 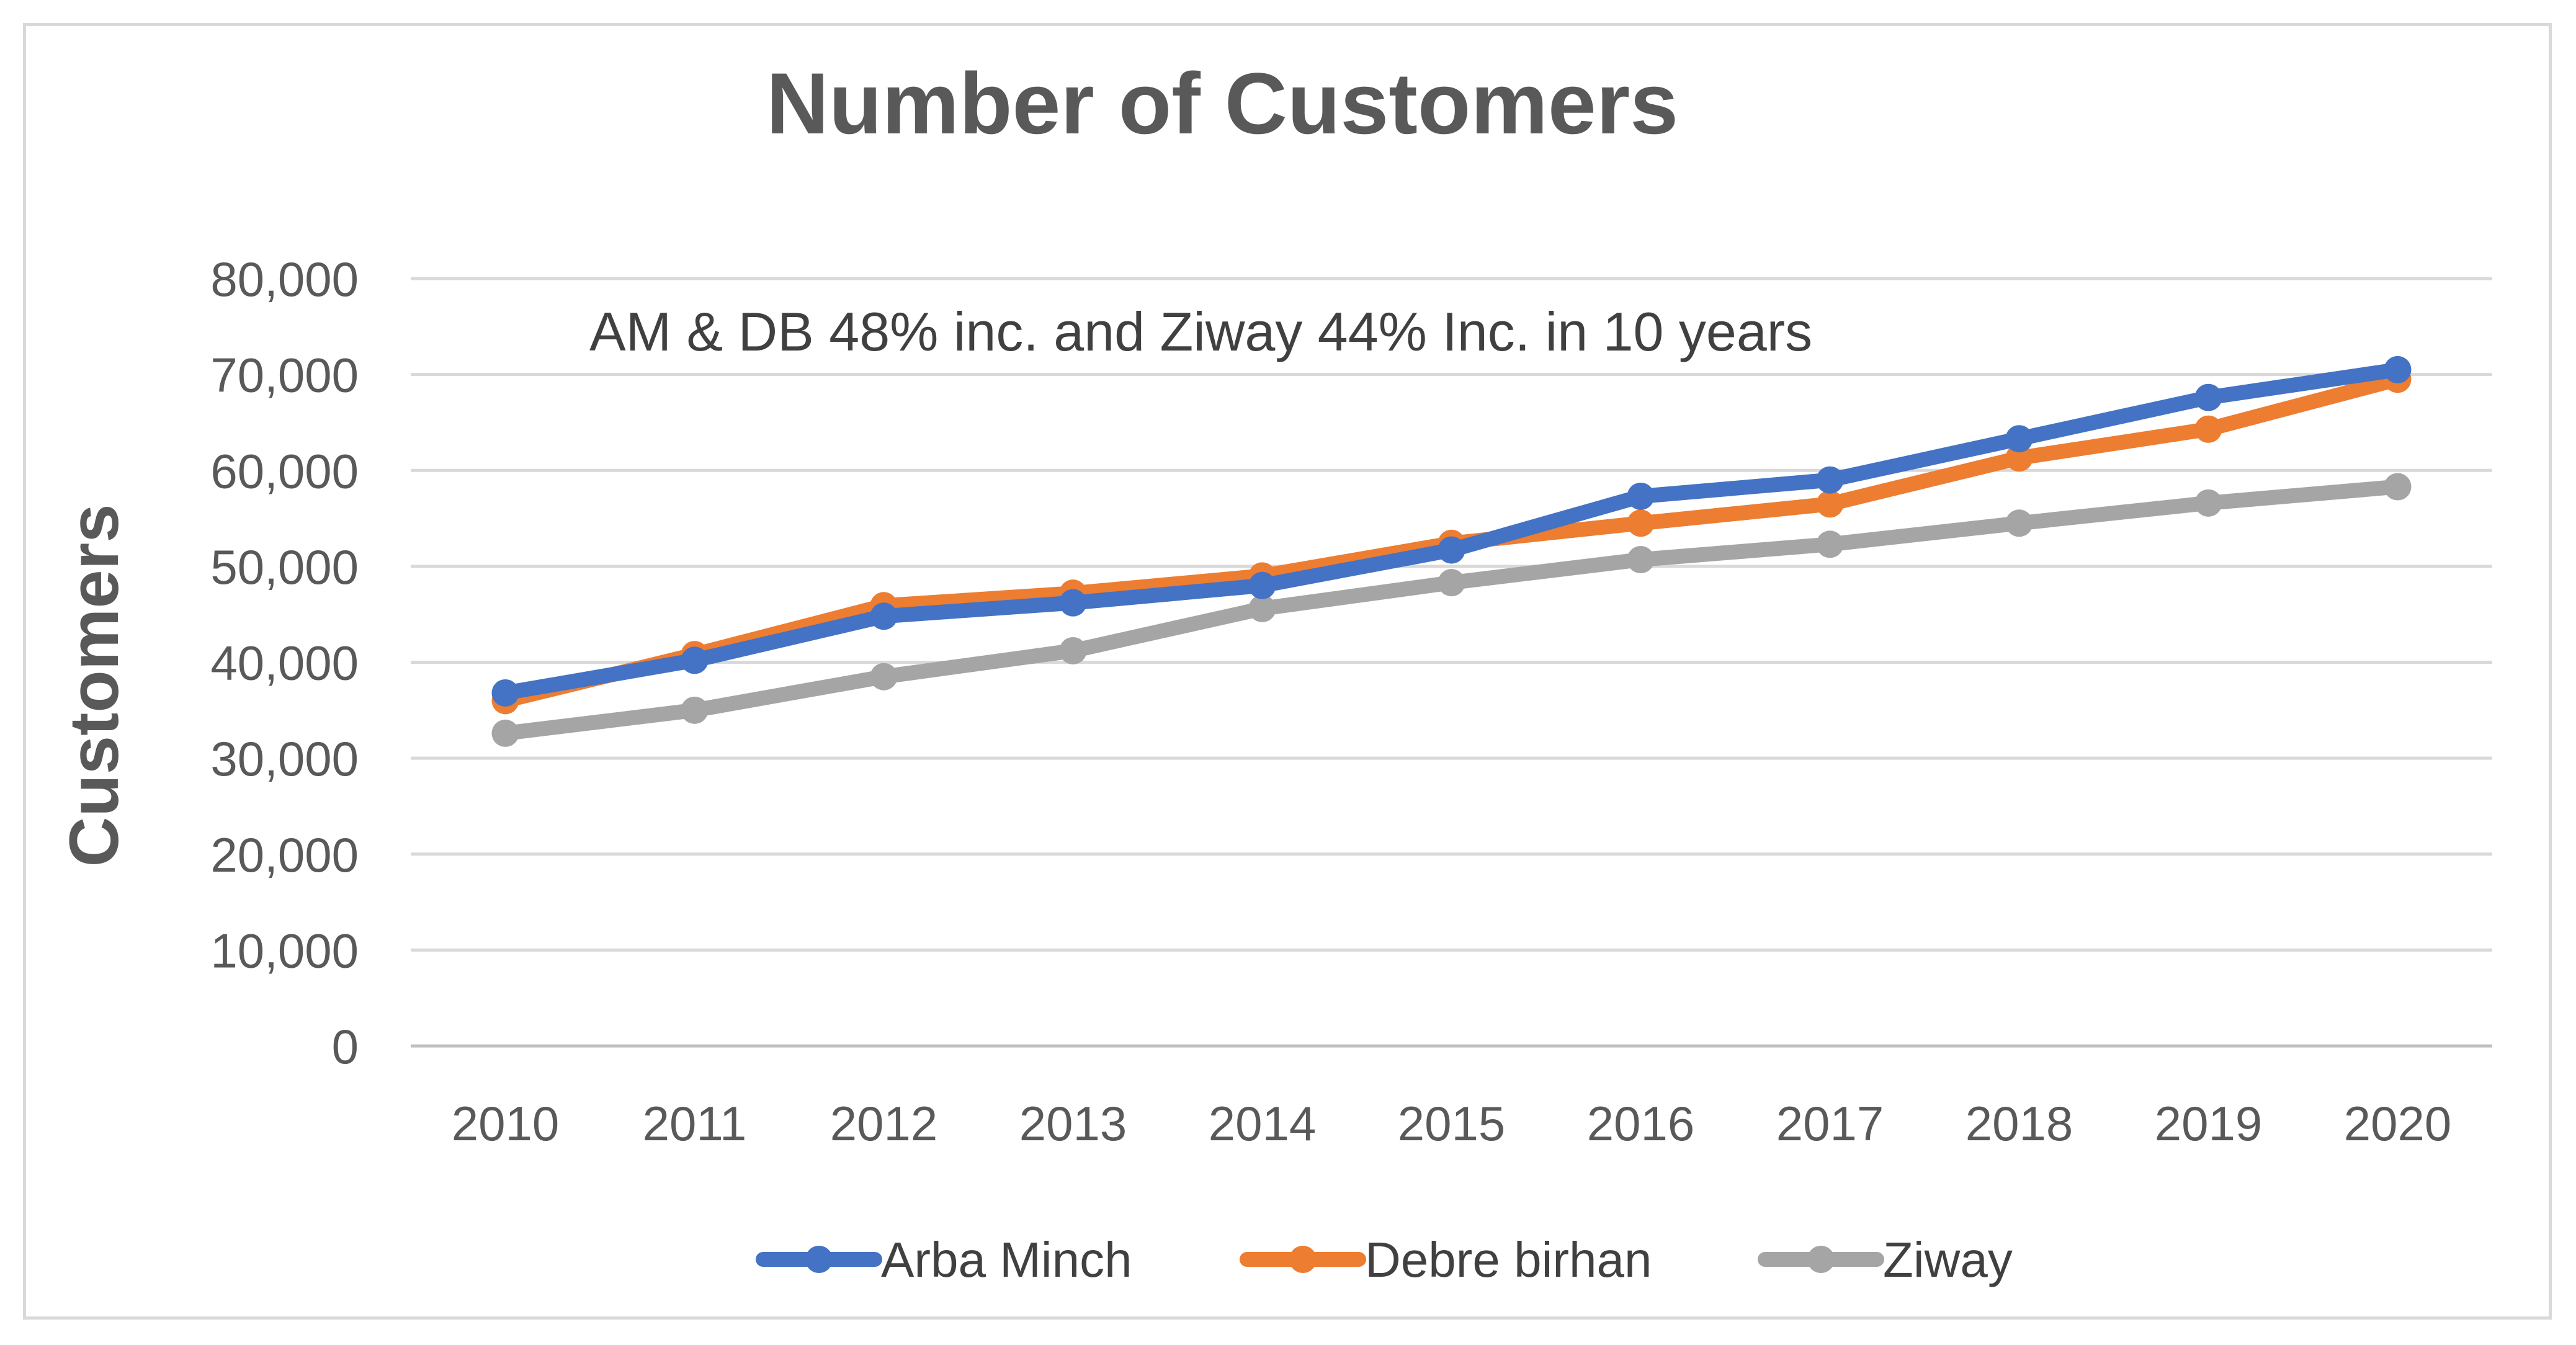 I want to click on legend-item-arba-minch: Arba Minch, so click(x=944, y=1259).